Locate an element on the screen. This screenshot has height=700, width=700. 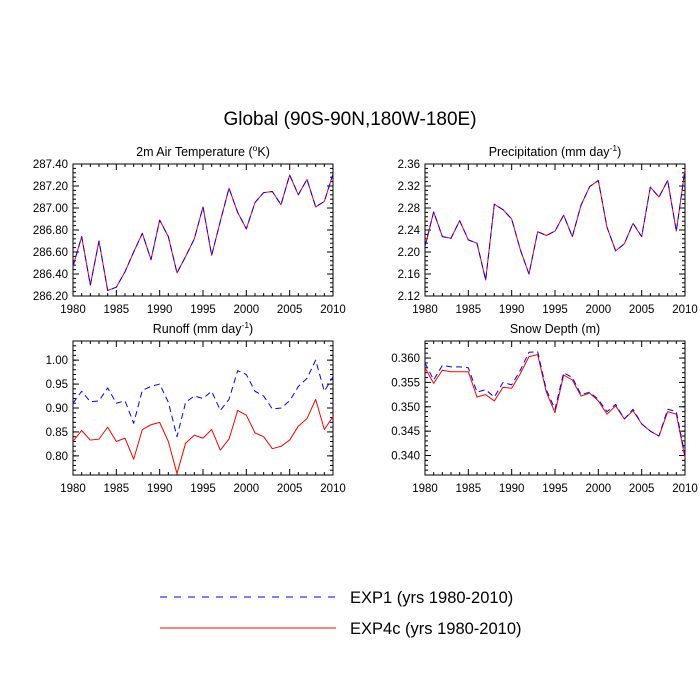
precipitation-title: Precipitation (mm day-1) is located at coordinates (555, 151).